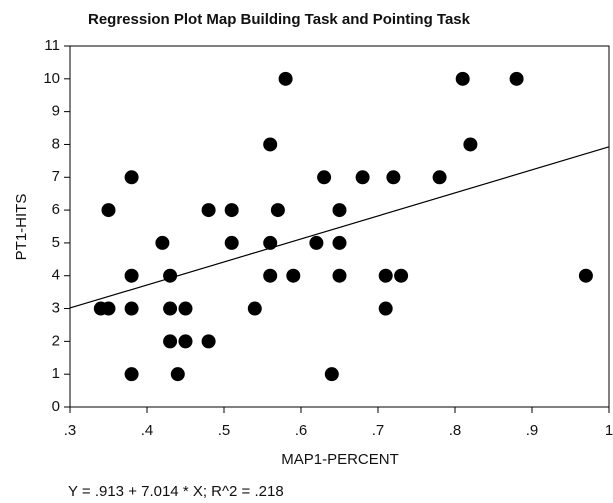 The width and height of the screenshot is (613, 503). I want to click on y-tick-label: 5, so click(56, 242).